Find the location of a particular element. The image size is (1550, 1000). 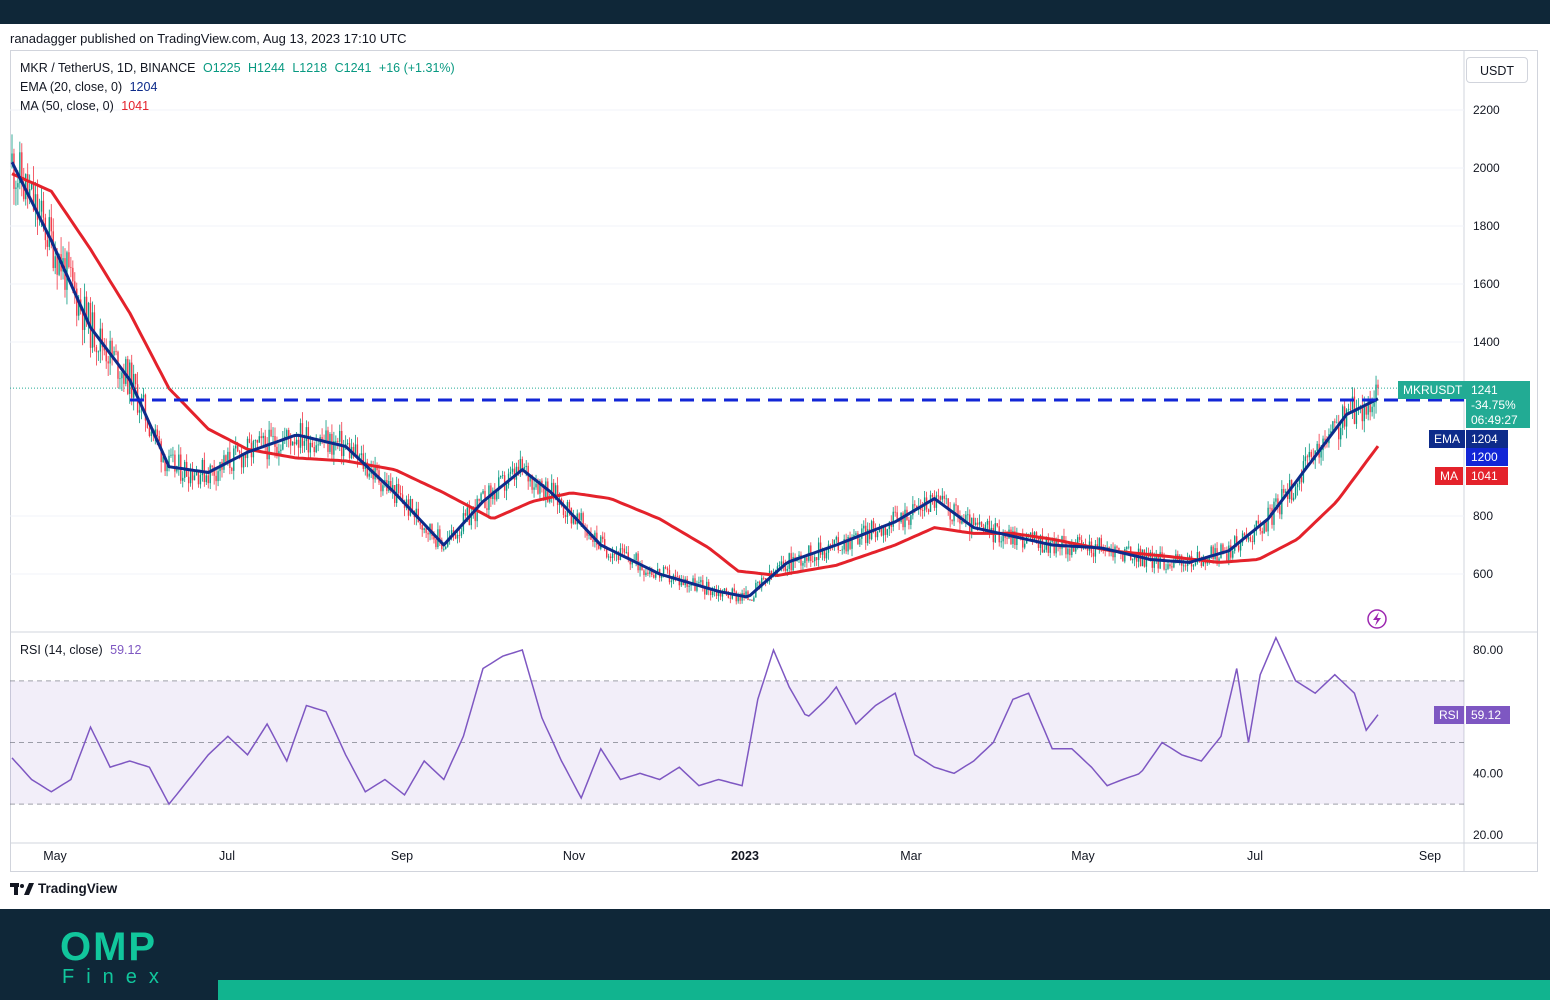

legend-ma-label: MA (50, close, 0) is located at coordinates (67, 106).